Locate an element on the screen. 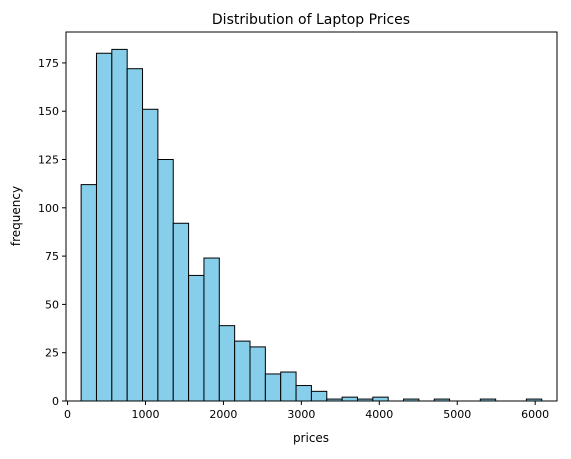 The width and height of the screenshot is (571, 459). y-tick-label: 75 is located at coordinates (52, 256).